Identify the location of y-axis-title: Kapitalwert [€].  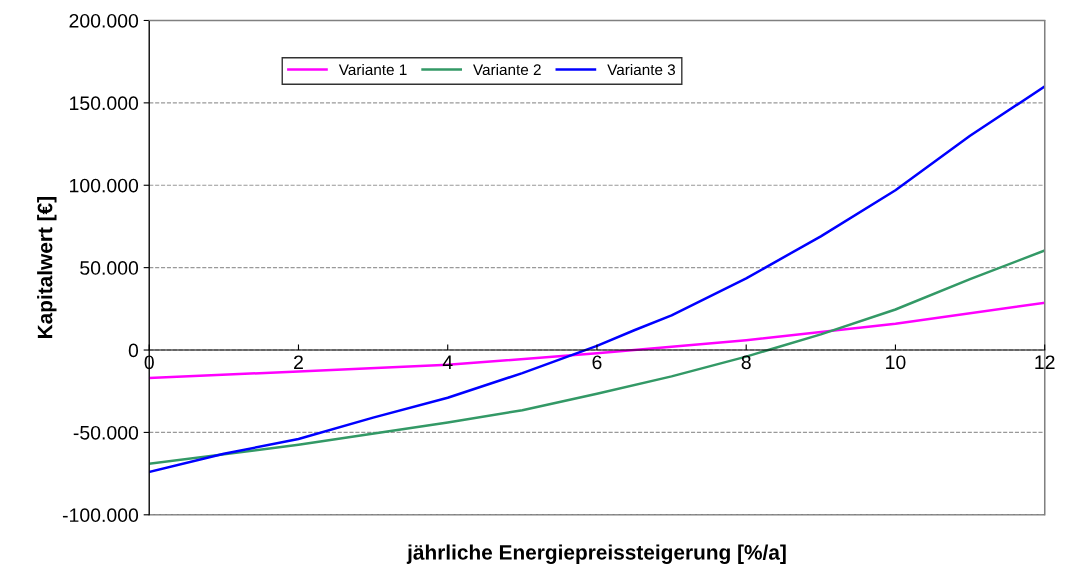
(47, 268).